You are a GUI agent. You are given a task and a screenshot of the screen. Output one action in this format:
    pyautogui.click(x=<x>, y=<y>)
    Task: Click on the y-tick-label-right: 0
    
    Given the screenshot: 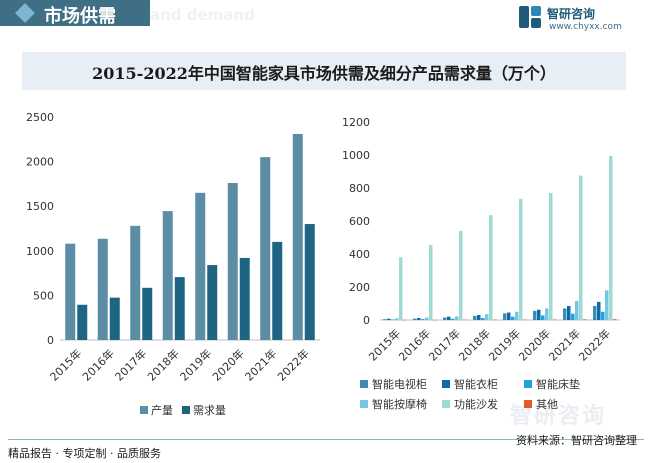 What is the action you would take?
    pyautogui.click(x=366, y=320)
    